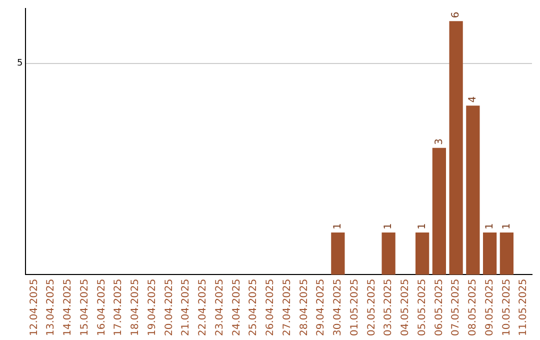 This screenshot has width=540, height=340. What do you see at coordinates (490, 307) in the screenshot?
I see `x-tick-label: 09.05.2025` at bounding box center [490, 307].